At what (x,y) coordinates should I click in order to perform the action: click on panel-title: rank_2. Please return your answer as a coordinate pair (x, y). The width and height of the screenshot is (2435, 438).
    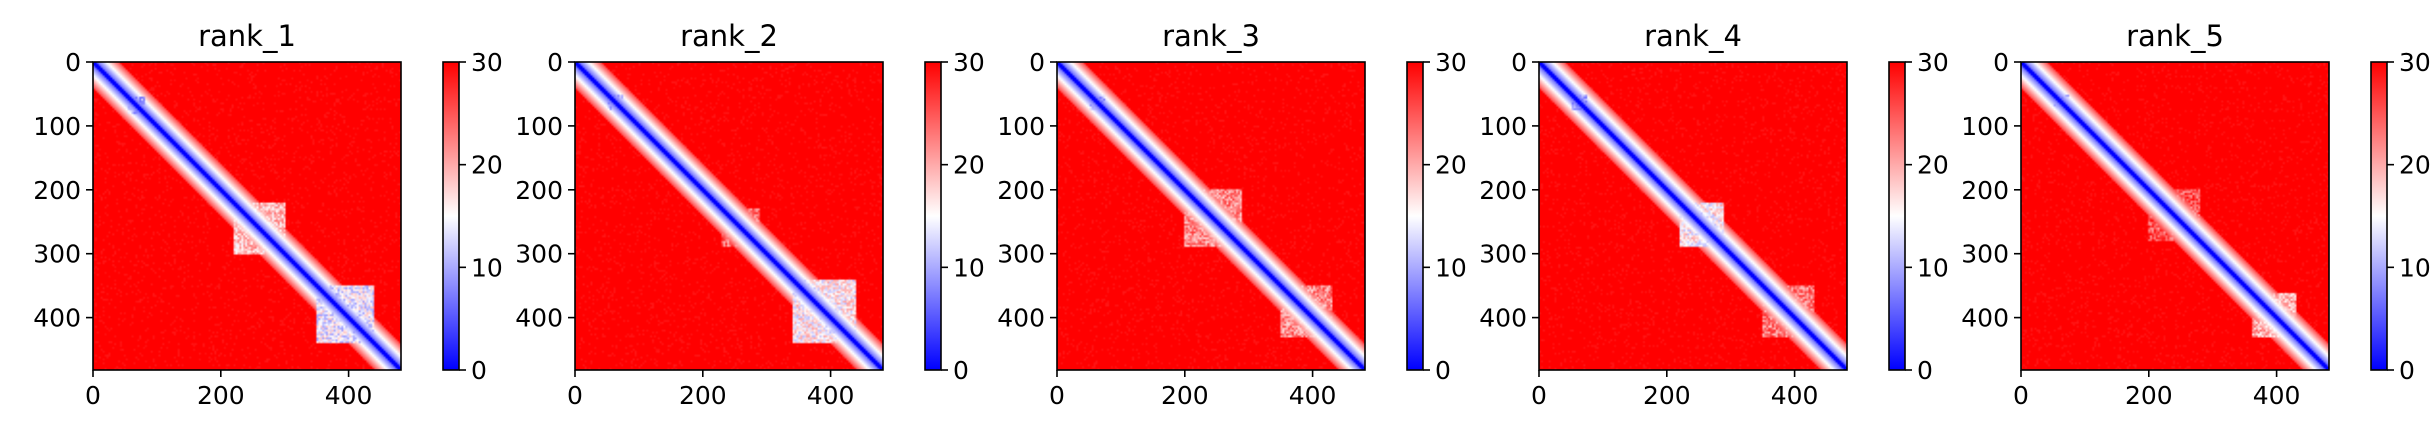
    Looking at the image, I should click on (729, 36).